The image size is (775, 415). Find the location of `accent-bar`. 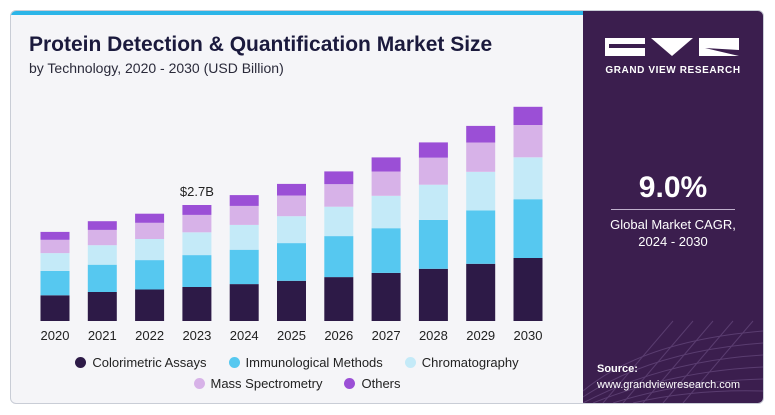

accent-bar is located at coordinates (297, 13).